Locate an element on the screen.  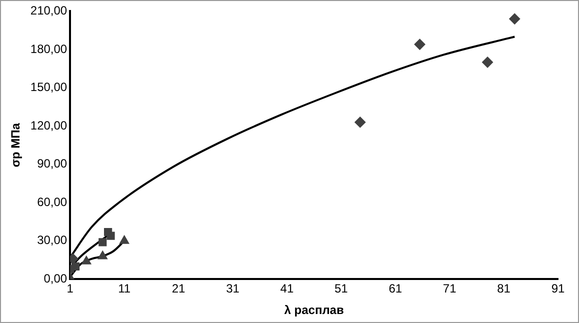
y-tick-label: 90,00 is located at coordinates (52, 163).